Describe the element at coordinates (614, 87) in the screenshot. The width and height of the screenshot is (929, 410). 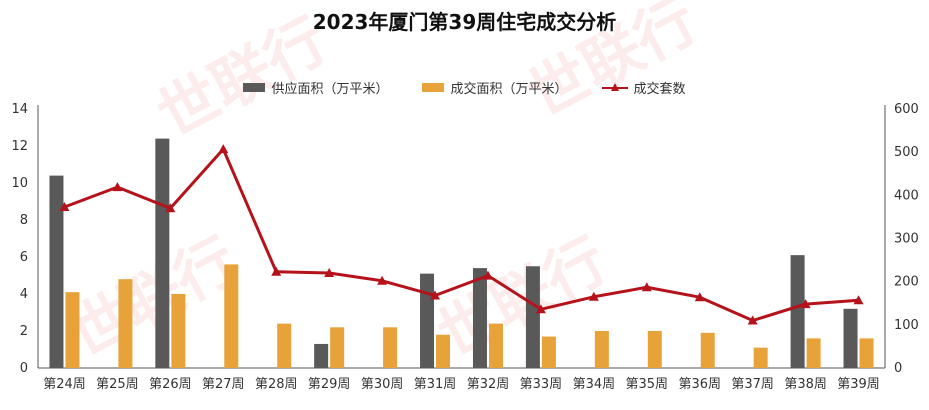
I see `legend-swatch-deal-units` at that location.